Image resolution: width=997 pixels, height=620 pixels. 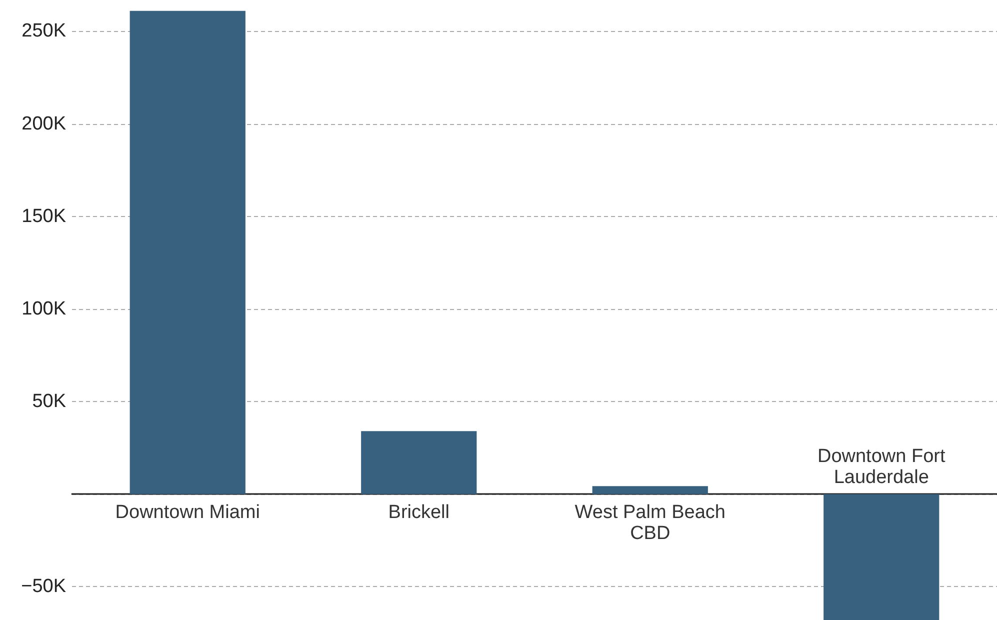 What do you see at coordinates (44, 216) in the screenshot?
I see `y-tick-label: 150K` at bounding box center [44, 216].